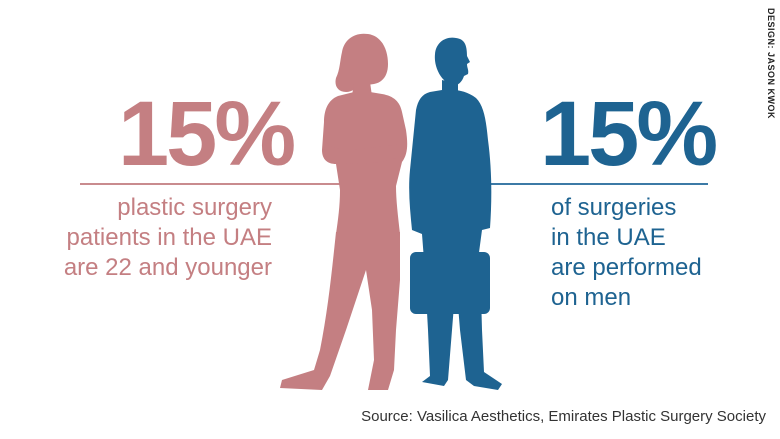 This screenshot has width=780, height=439. Describe the element at coordinates (771, 64) in the screenshot. I see `design-credit: DESIGN: JASON KWOK` at that location.